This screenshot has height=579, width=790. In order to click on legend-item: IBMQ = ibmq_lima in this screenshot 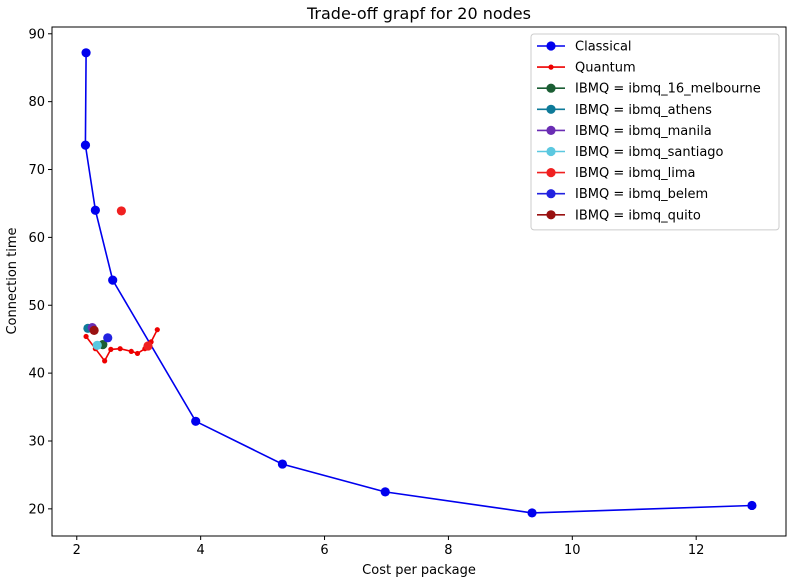, I will do `click(616, 173)`.